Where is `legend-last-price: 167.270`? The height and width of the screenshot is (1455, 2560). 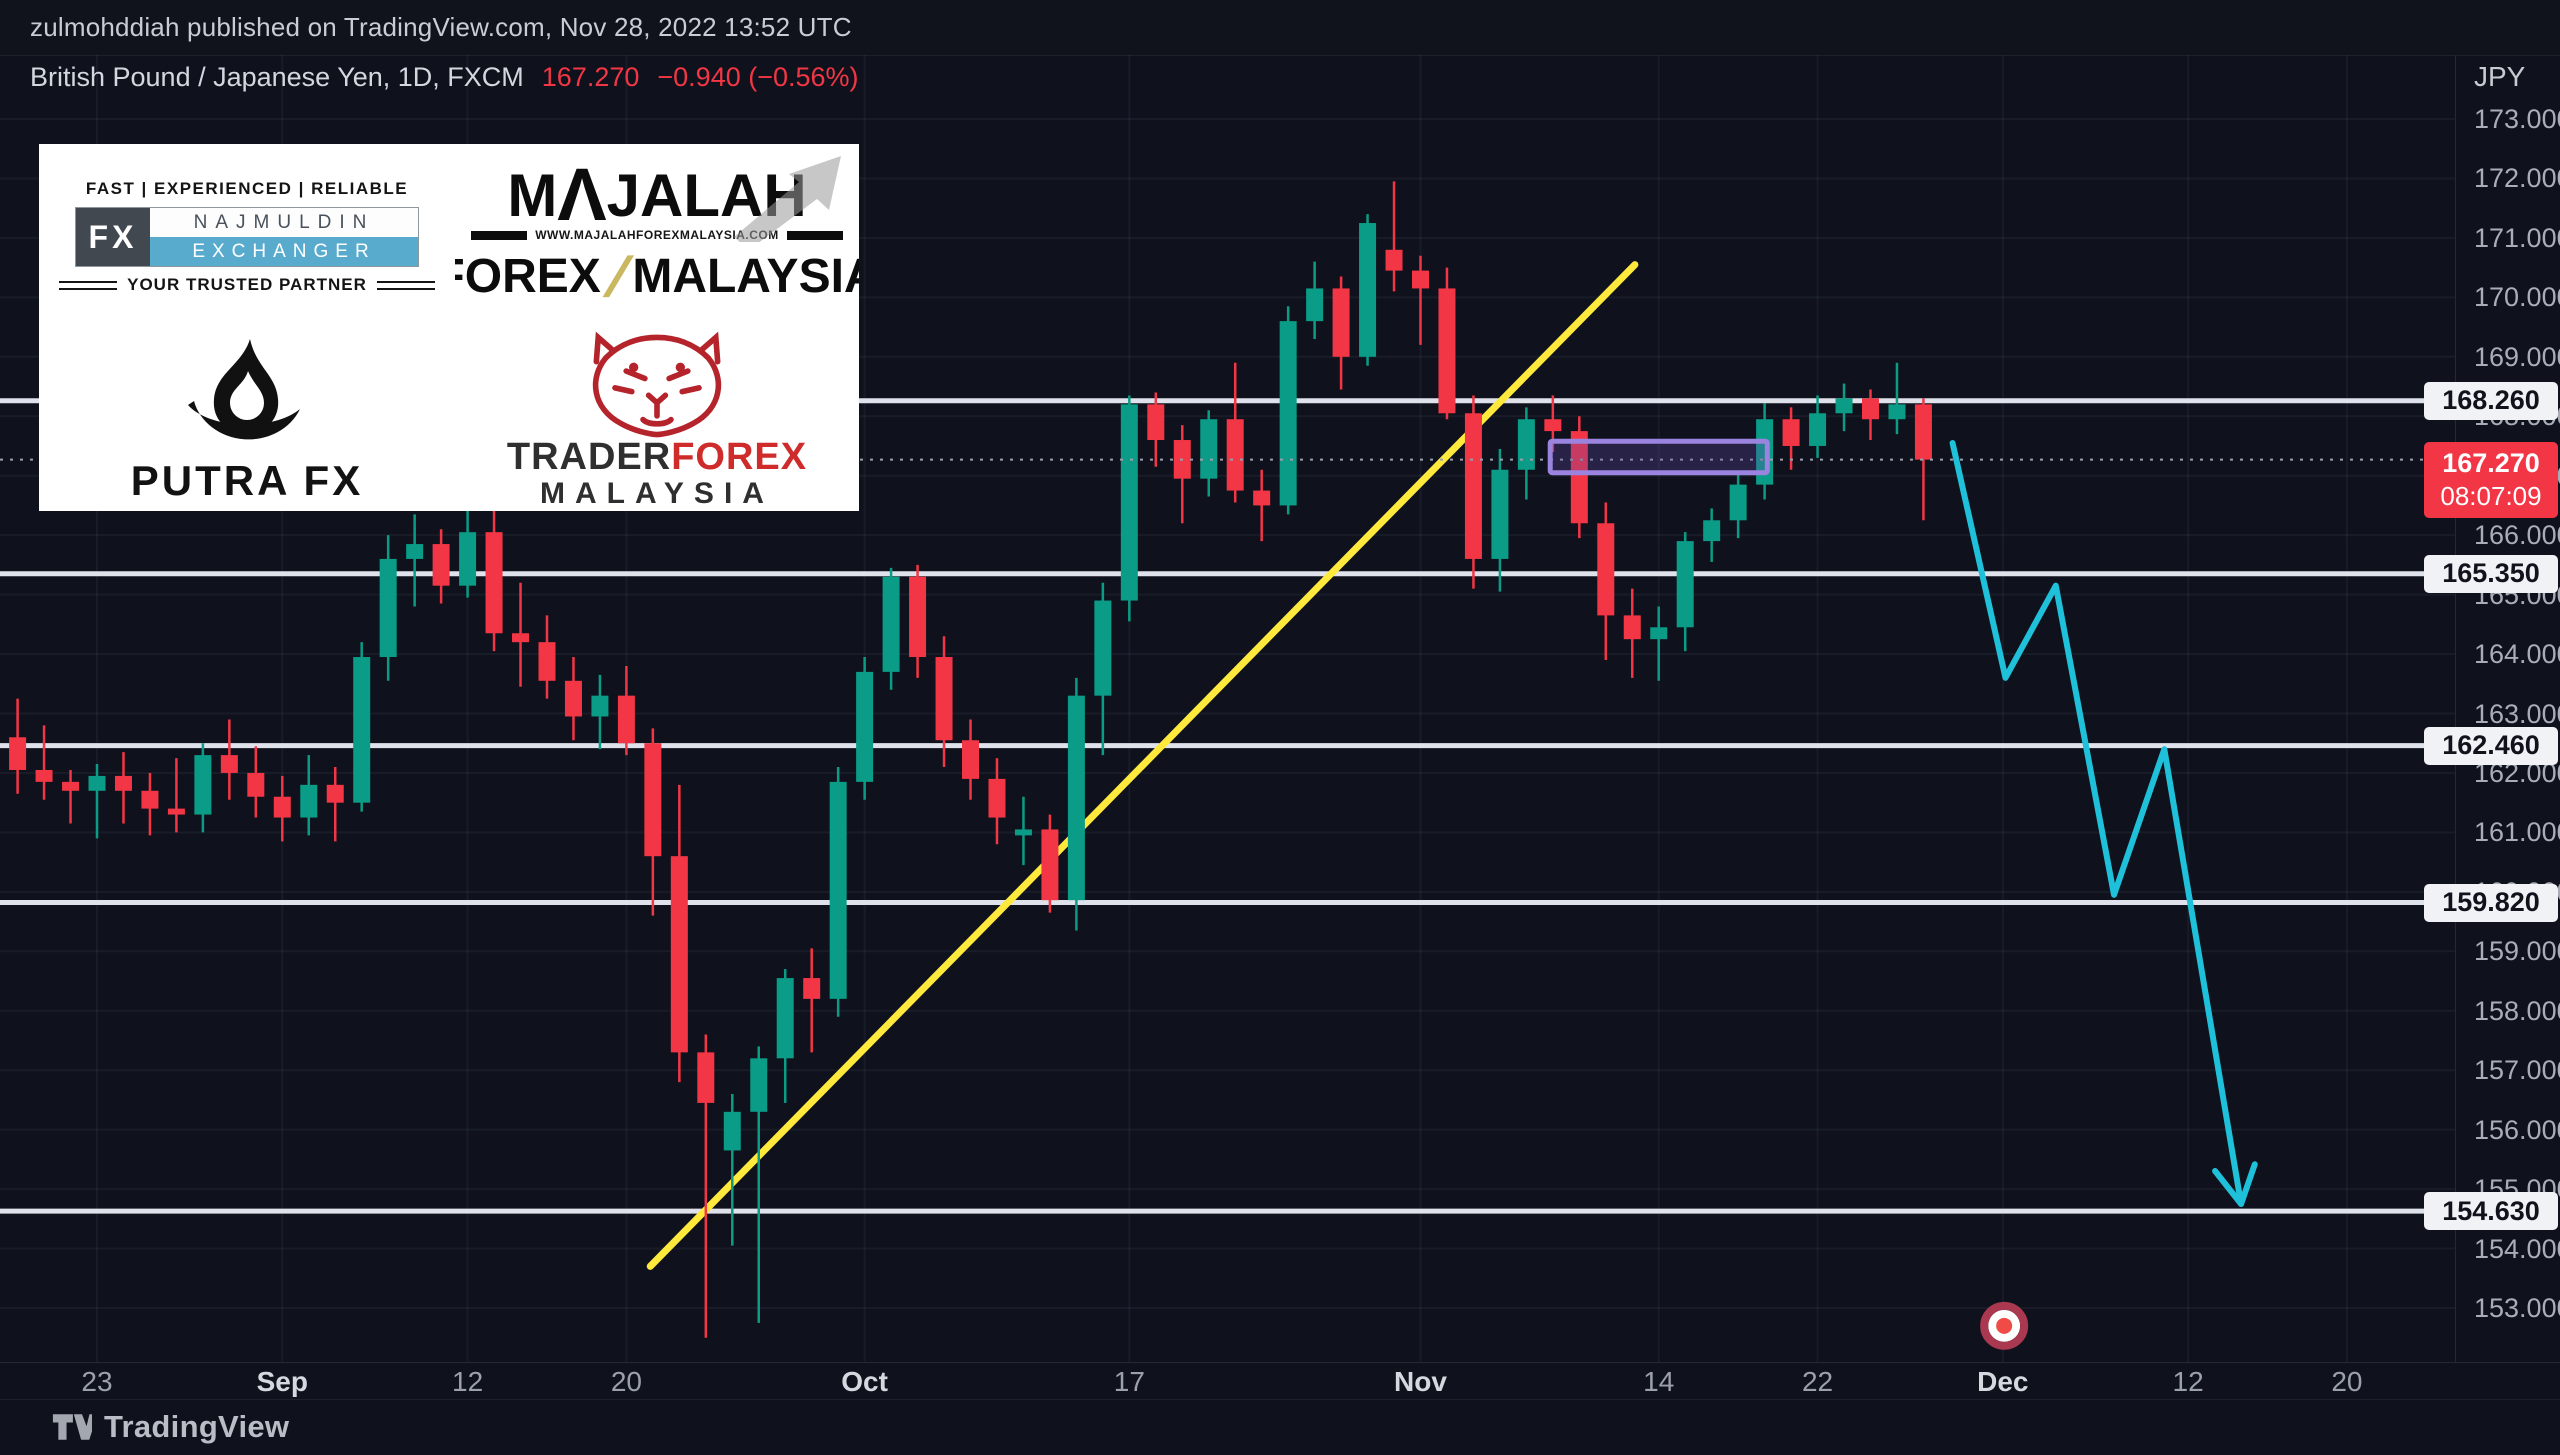
legend-last-price: 167.270 is located at coordinates (590, 77).